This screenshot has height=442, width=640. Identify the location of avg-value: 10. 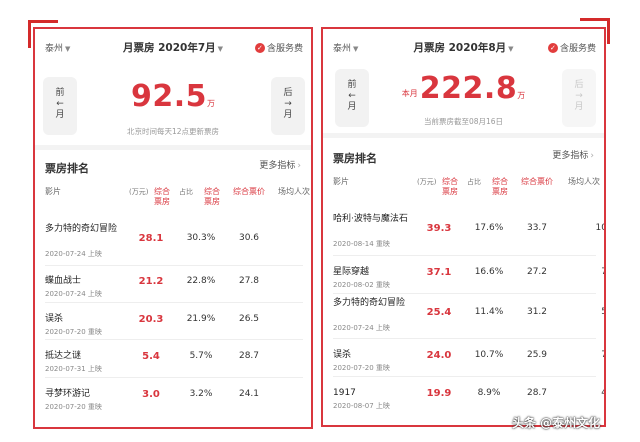
(600, 228).